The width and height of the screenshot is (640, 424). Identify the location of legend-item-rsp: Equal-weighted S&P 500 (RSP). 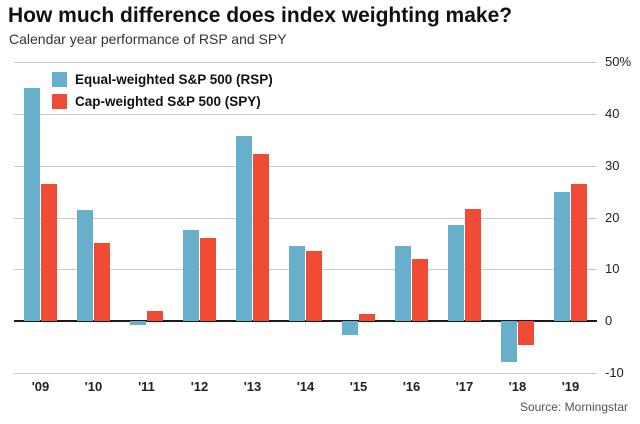
(162, 79).